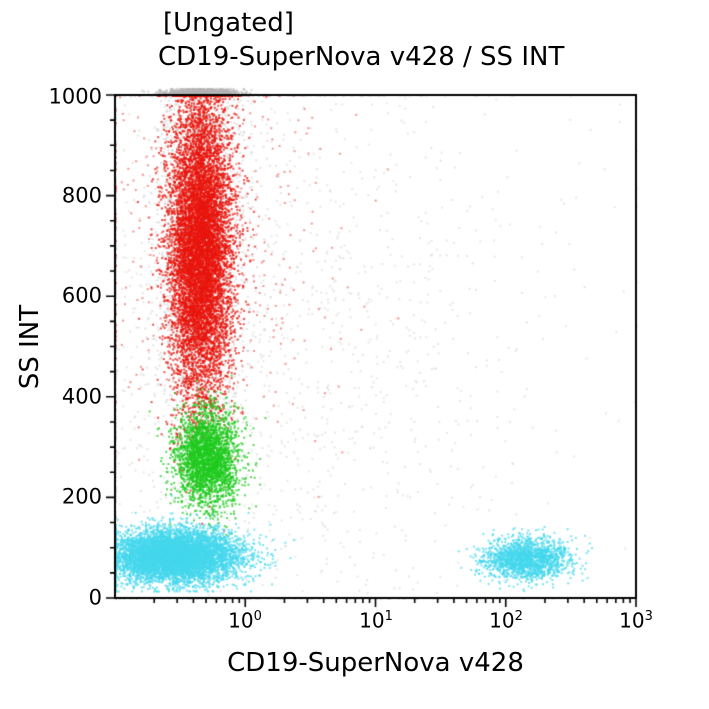 Image resolution: width=709 pixels, height=709 pixels. I want to click on x-tick-label: 10¹, so click(376, 620).